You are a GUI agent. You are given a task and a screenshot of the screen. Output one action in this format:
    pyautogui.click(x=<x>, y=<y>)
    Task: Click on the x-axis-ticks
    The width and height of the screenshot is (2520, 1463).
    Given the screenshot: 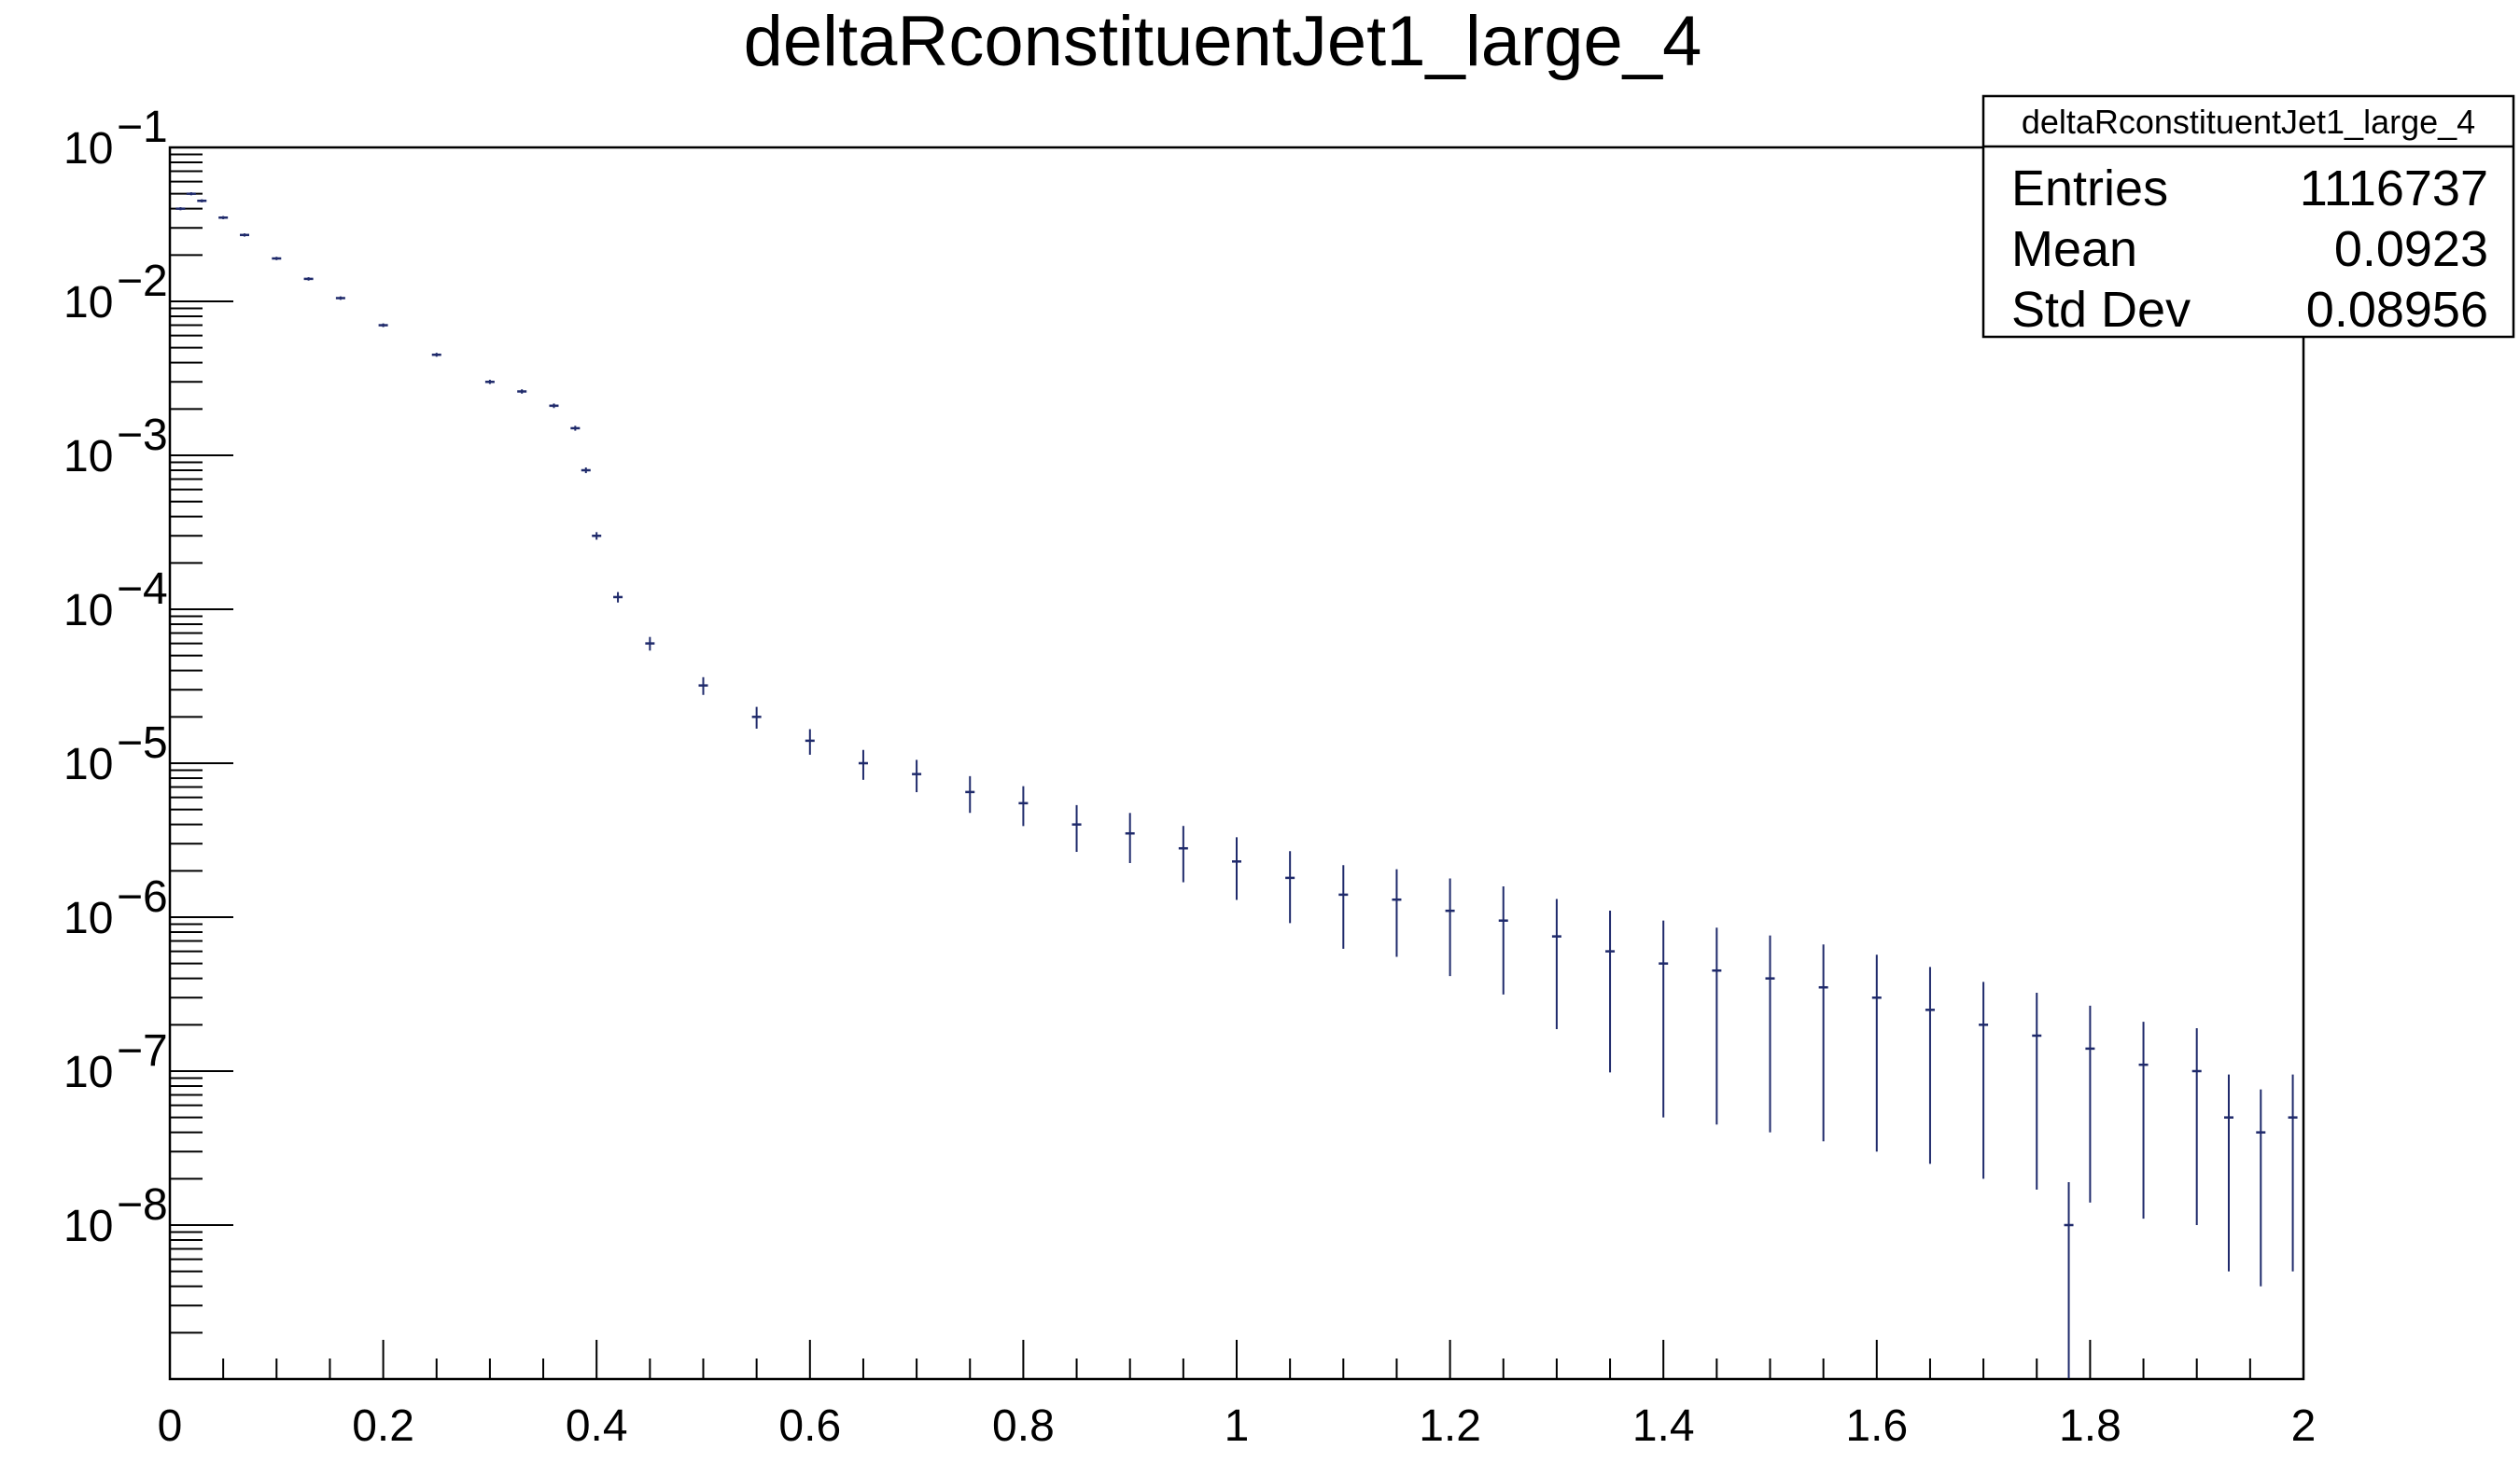 What is the action you would take?
    pyautogui.click(x=1236, y=1359)
    